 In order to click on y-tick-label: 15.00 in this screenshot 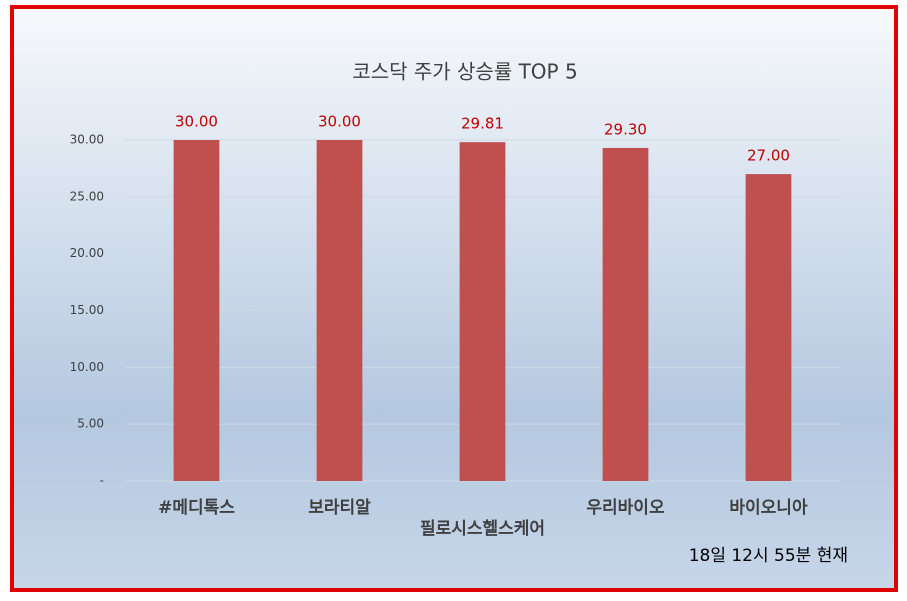, I will do `click(87, 310)`.